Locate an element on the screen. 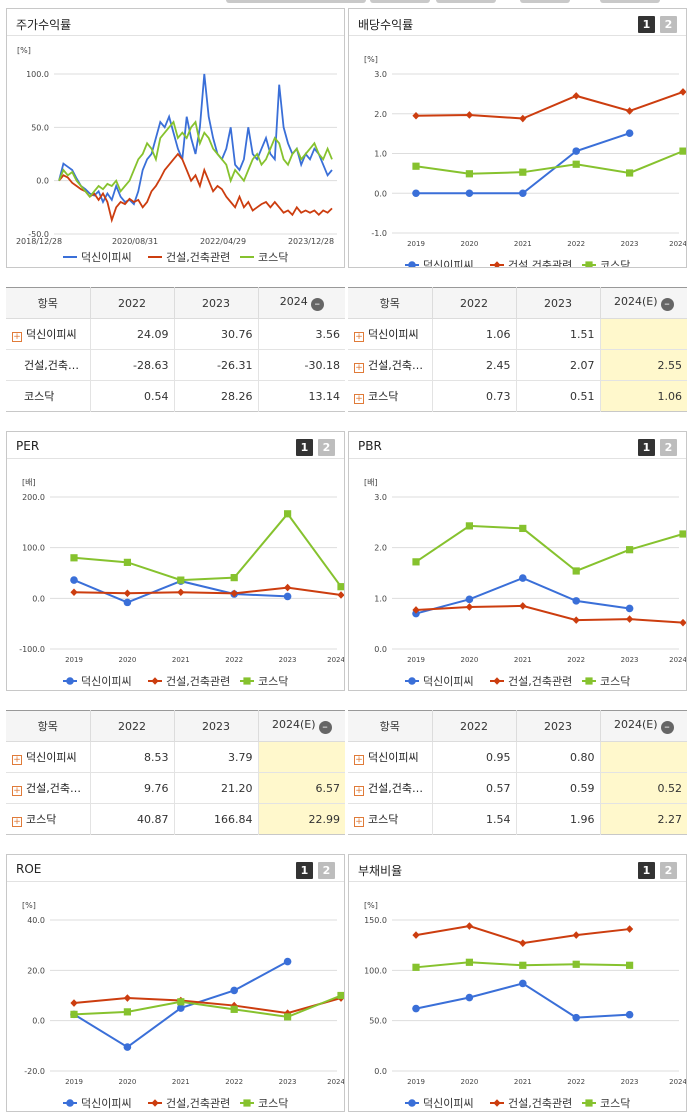 This screenshot has width=691, height=1115. column-header: 2022 is located at coordinates (474, 303).